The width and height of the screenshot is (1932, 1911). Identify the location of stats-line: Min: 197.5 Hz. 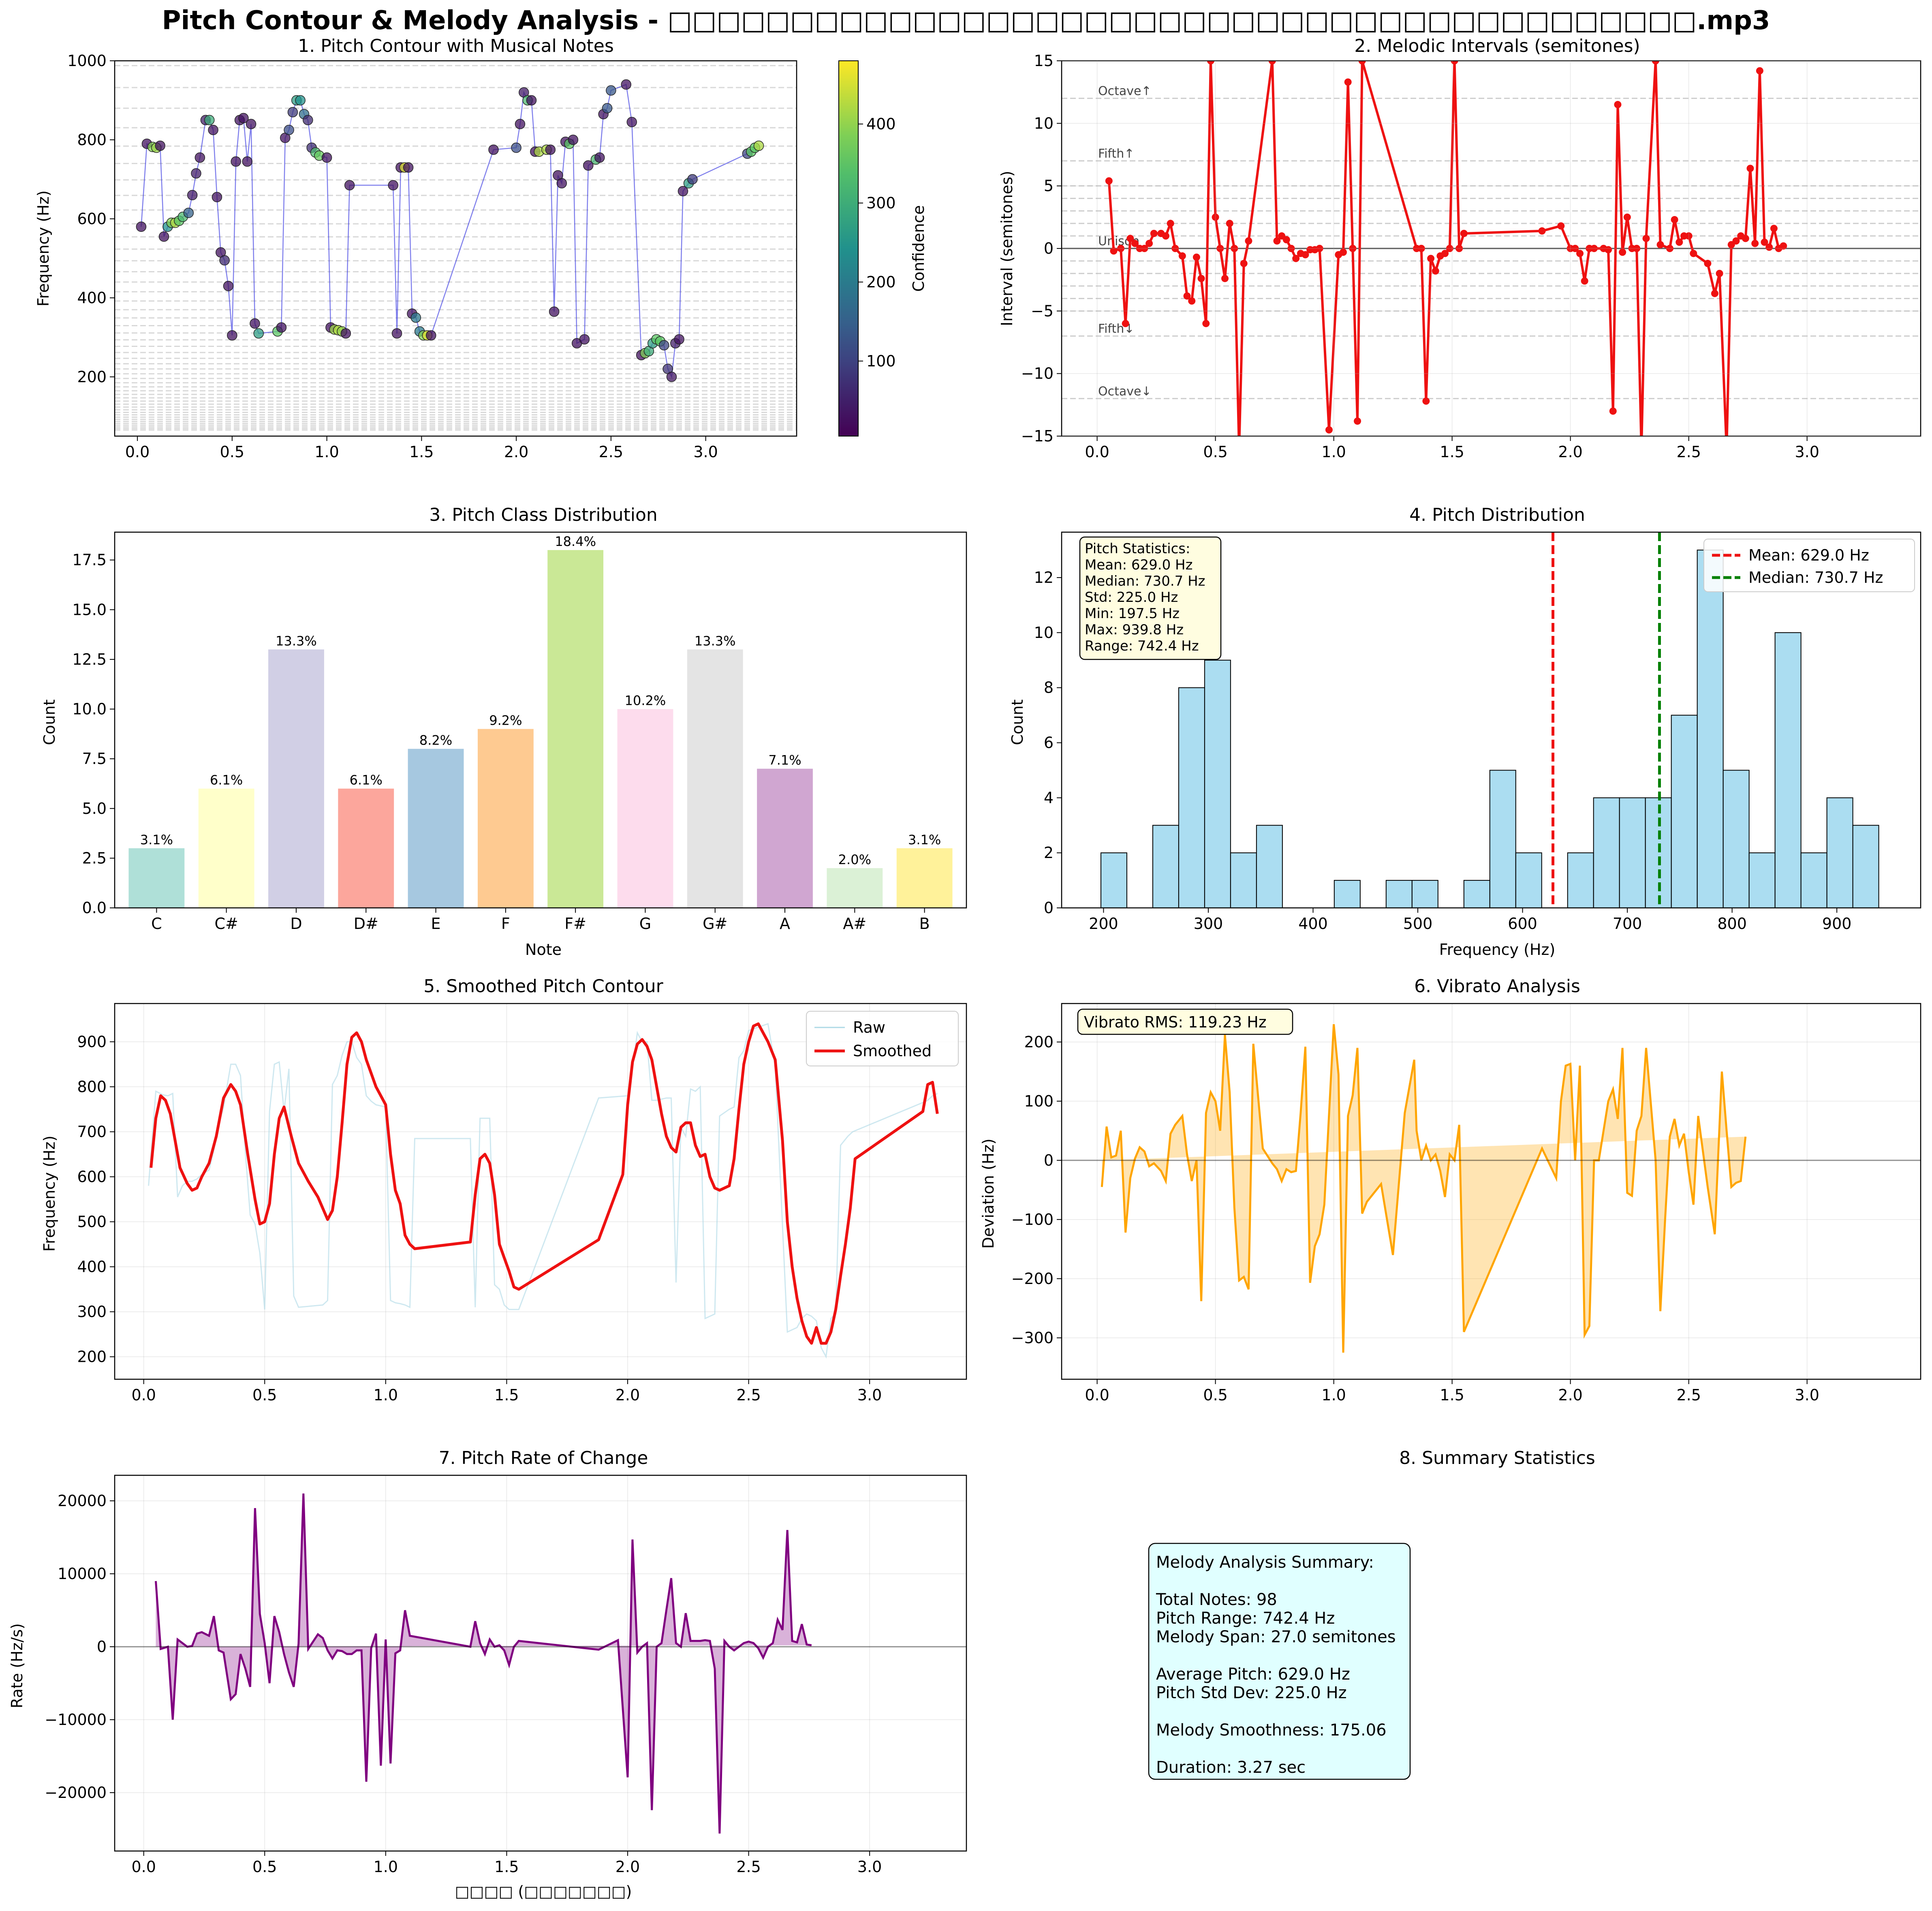
(1132, 614).